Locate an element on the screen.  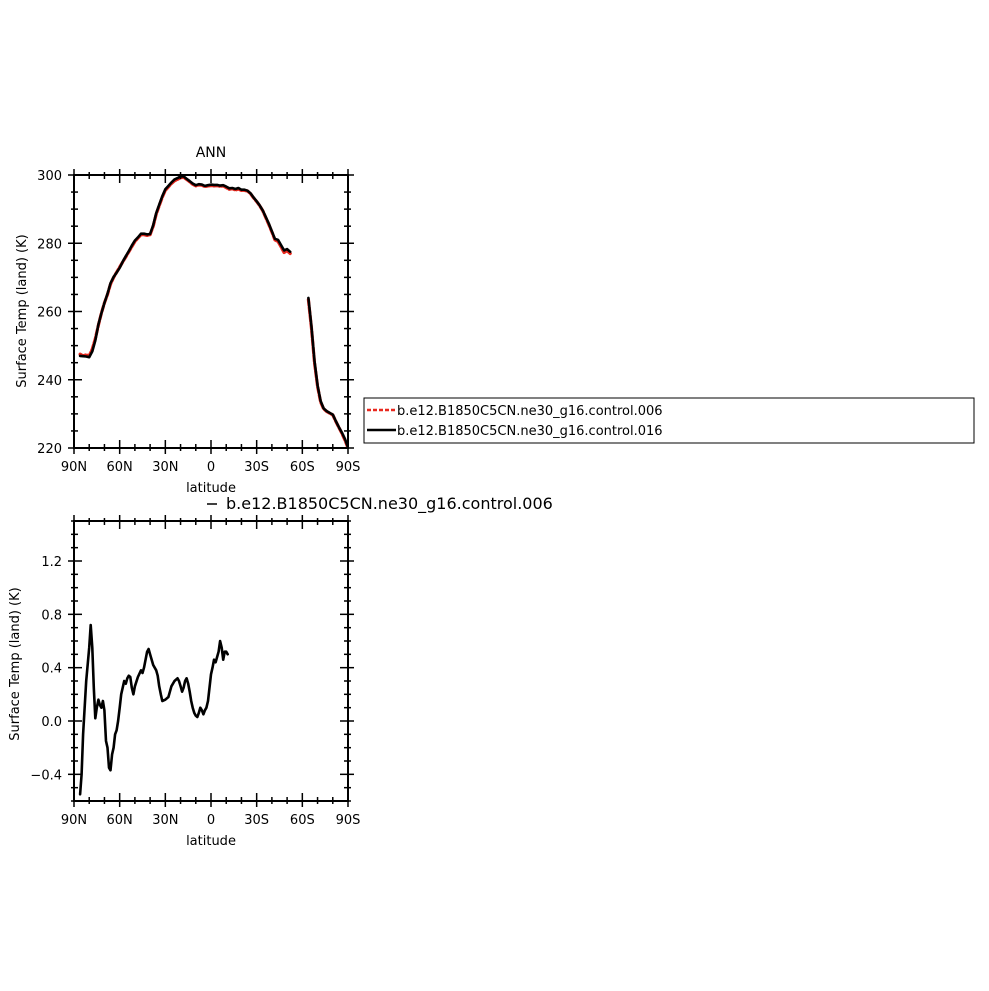
y-tick-label: 260 is located at coordinates (49, 313).